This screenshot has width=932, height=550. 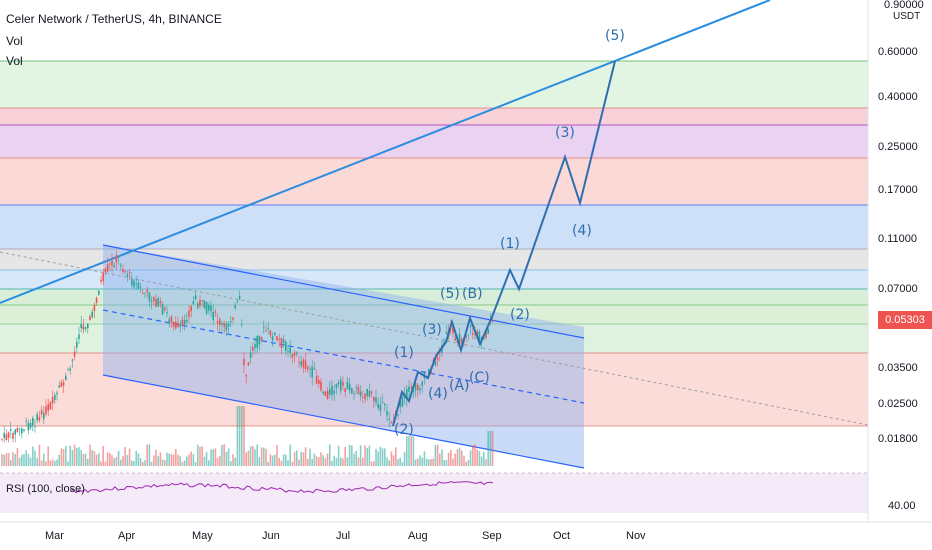 I want to click on y-tick: 0.03500, so click(x=898, y=368).